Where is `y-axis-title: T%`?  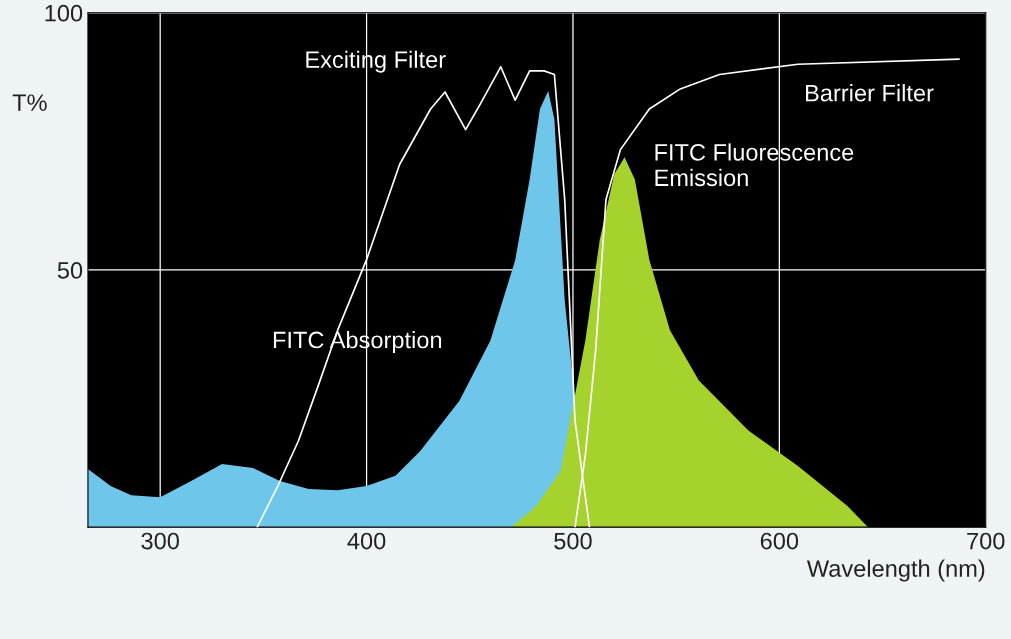
y-axis-title: T% is located at coordinates (29, 102).